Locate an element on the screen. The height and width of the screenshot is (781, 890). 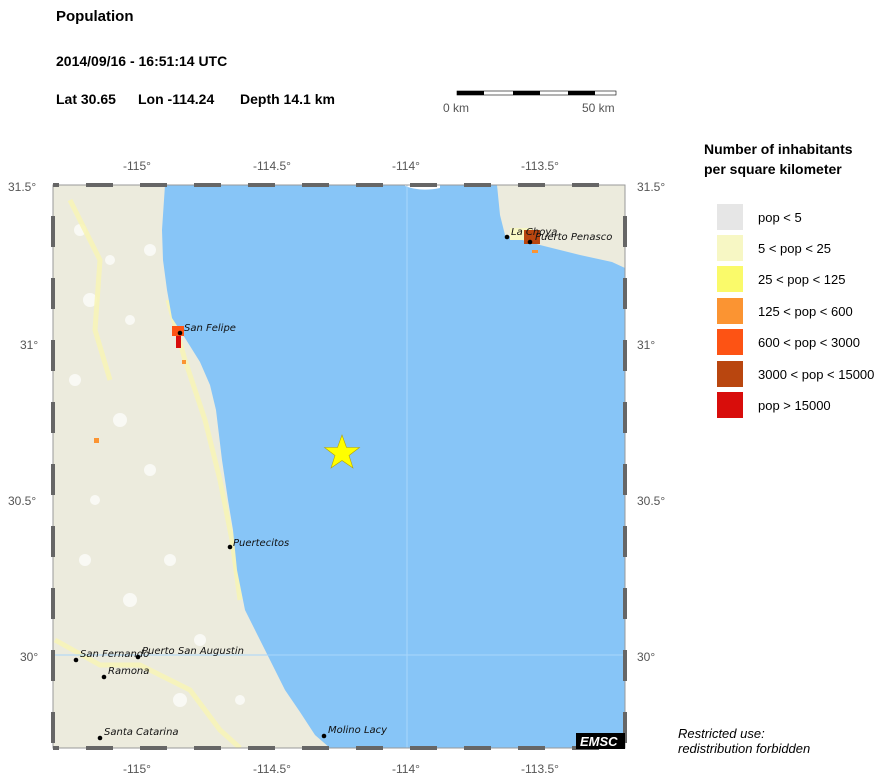
legend-item: 125 < pop < 600 is located at coordinates (785, 311).